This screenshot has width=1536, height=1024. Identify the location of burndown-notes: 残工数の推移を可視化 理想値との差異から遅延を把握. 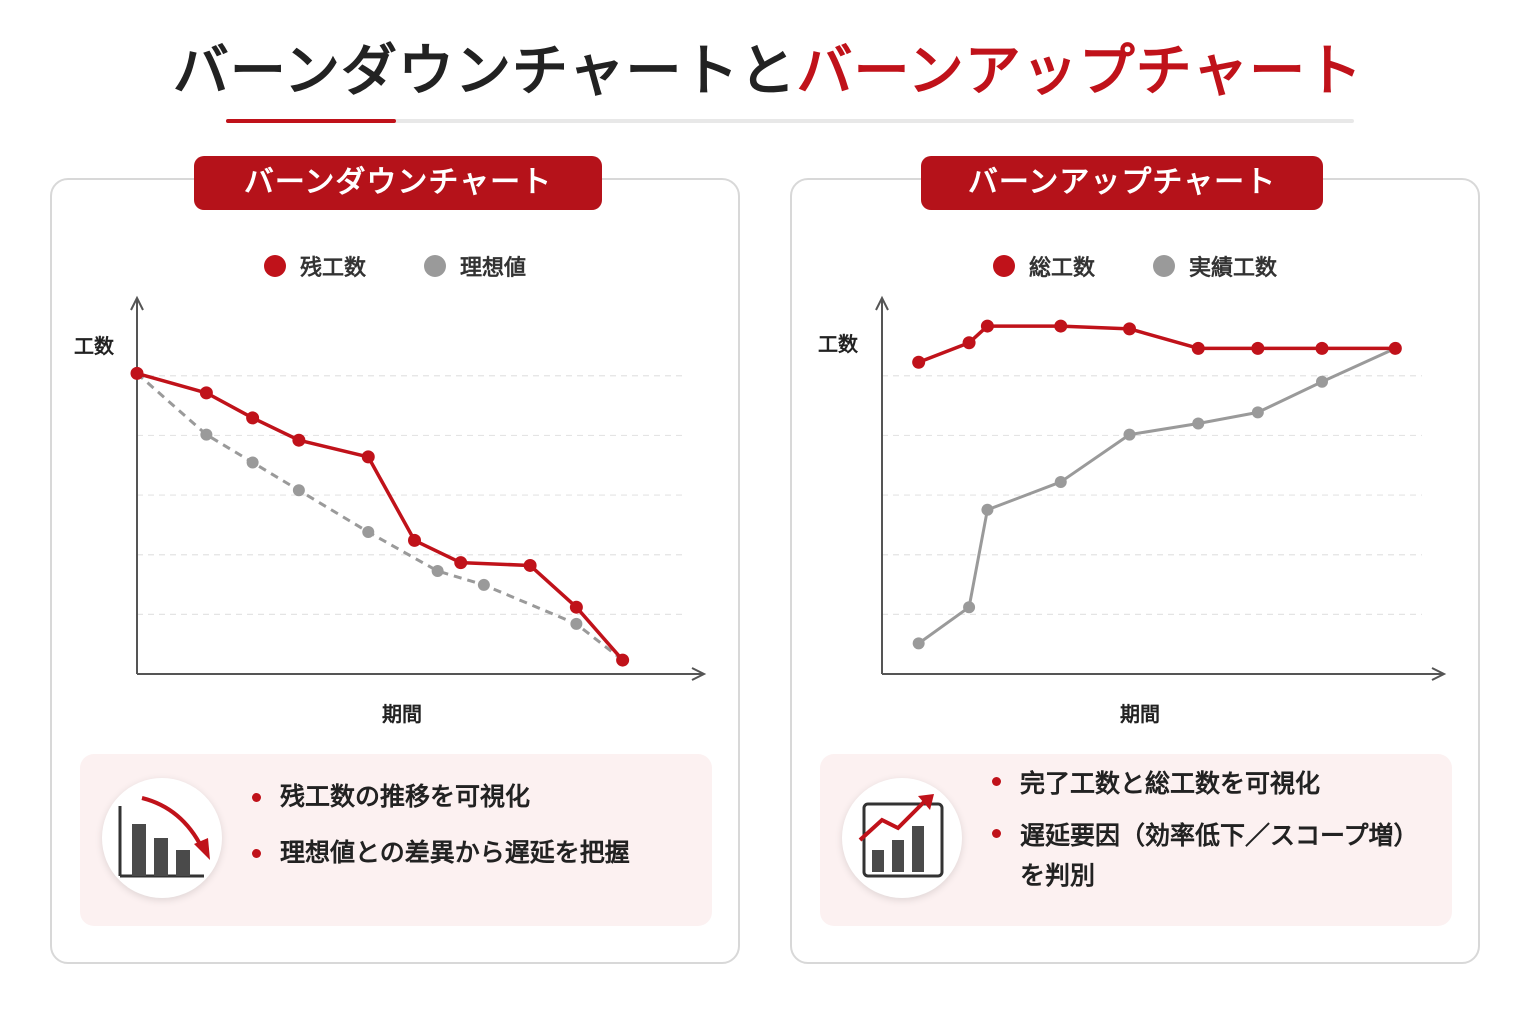
(396, 840).